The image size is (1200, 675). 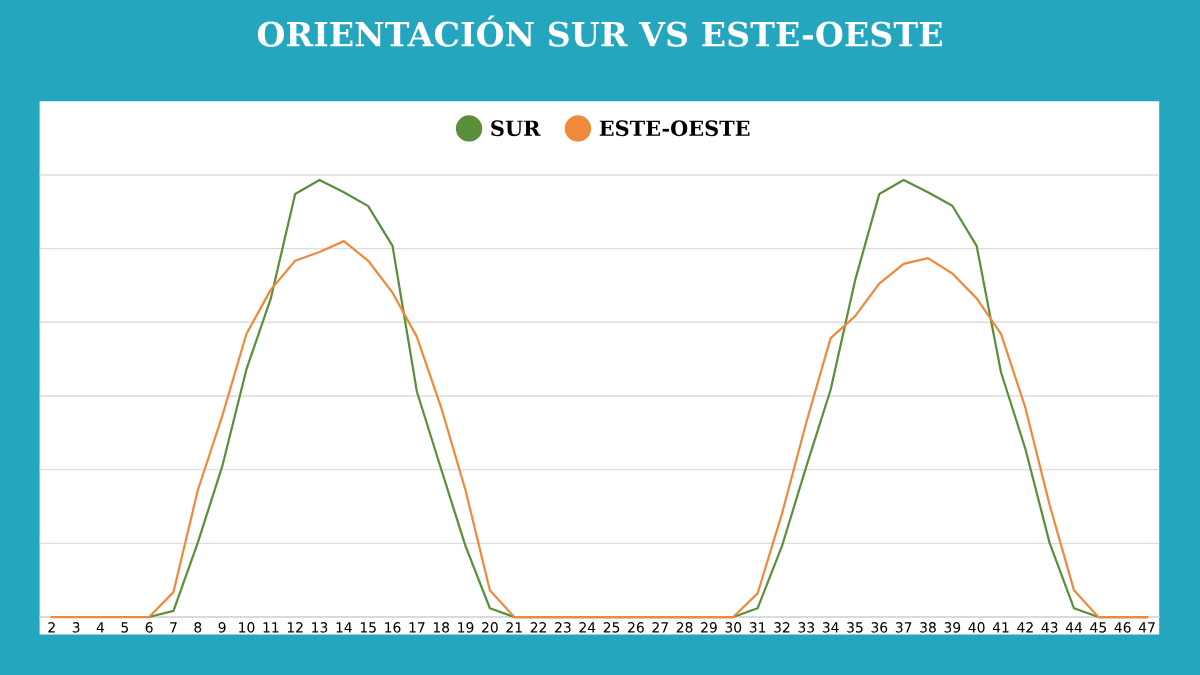 What do you see at coordinates (1000, 627) in the screenshot?
I see `x-tick-label: 41` at bounding box center [1000, 627].